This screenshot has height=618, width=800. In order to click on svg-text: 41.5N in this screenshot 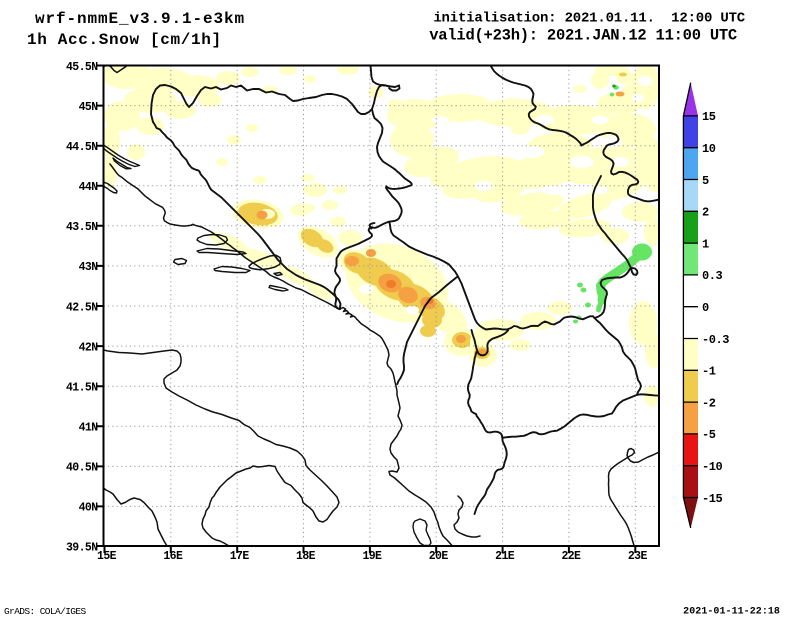, I will do `click(82, 388)`.